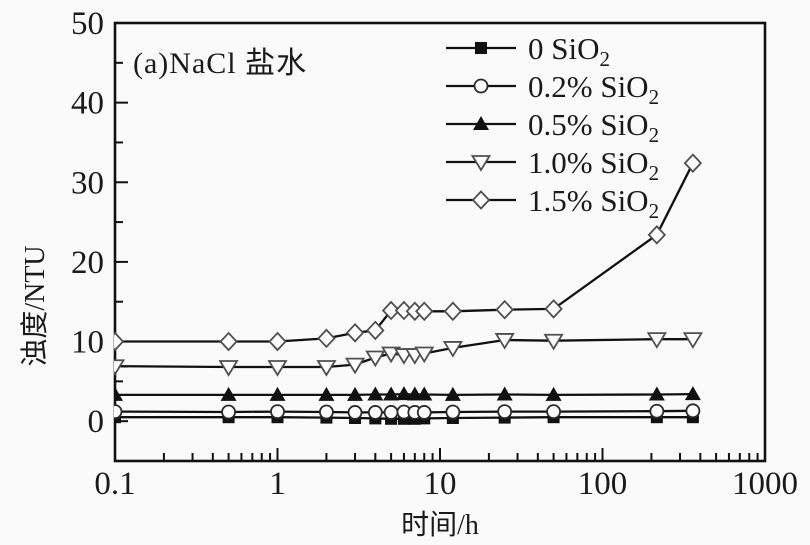 This screenshot has width=810, height=545. What do you see at coordinates (569, 51) in the screenshot?
I see `legend-label: 0 SiO2` at bounding box center [569, 51].